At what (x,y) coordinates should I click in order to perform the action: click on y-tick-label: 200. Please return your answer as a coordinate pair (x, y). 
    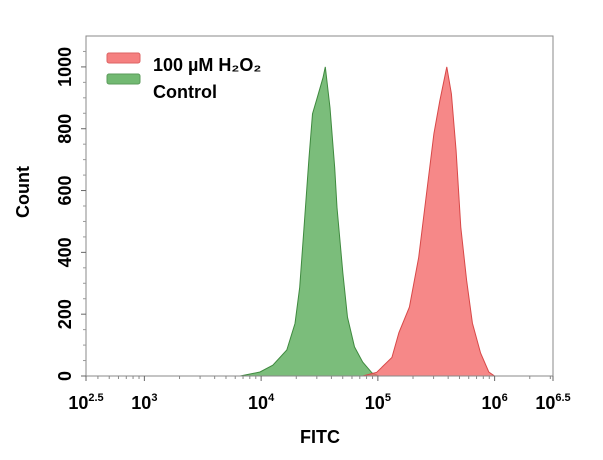
    Looking at the image, I should click on (65, 314).